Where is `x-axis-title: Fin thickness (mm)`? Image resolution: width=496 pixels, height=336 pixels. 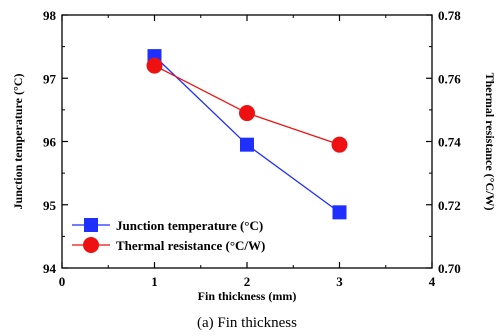 x-axis-title: Fin thickness (mm) is located at coordinates (247, 296).